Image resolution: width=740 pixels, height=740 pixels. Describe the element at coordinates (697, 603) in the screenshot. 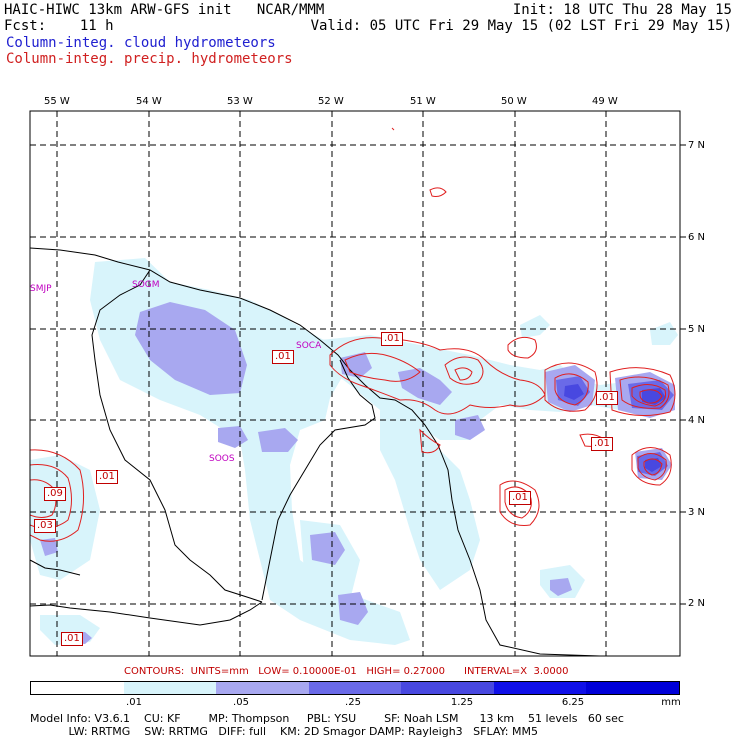

I see `lat-label: 2 N` at that location.